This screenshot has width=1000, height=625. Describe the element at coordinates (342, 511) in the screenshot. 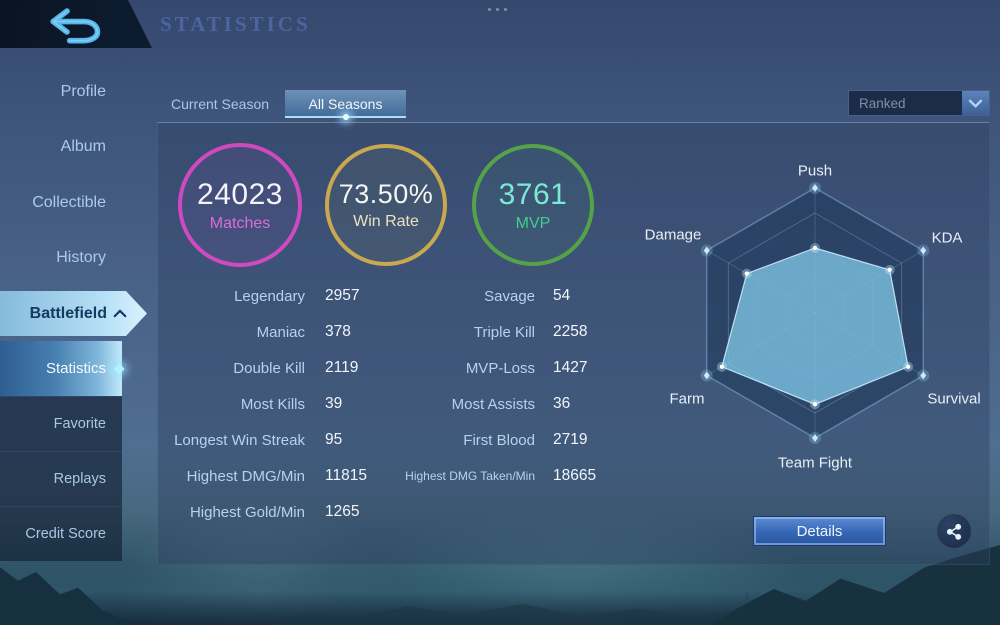

I see `stat-value: 1265` at that location.